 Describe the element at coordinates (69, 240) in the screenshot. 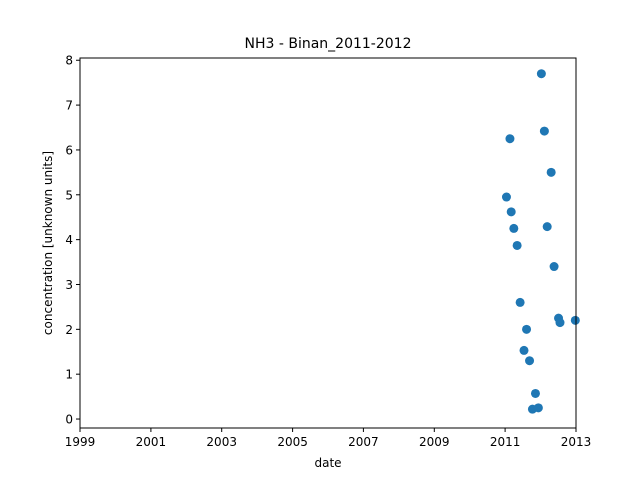

I see `y-tick-label: 4` at that location.